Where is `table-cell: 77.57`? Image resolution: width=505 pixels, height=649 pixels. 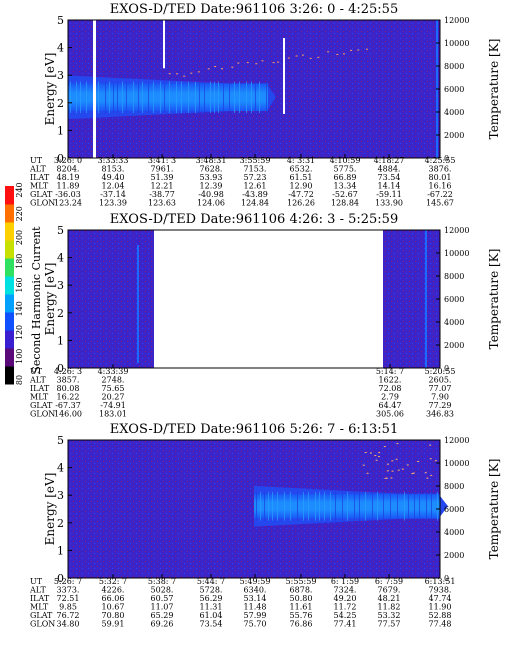
table-cell: 77.57 is located at coordinates (389, 624).